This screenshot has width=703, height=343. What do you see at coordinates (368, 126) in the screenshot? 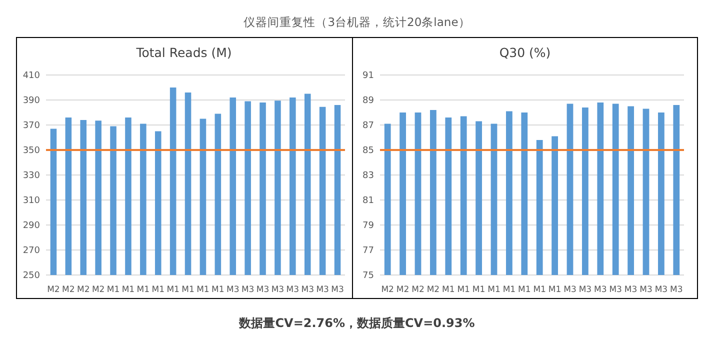
I see `y-tick-label: 87` at bounding box center [368, 126].